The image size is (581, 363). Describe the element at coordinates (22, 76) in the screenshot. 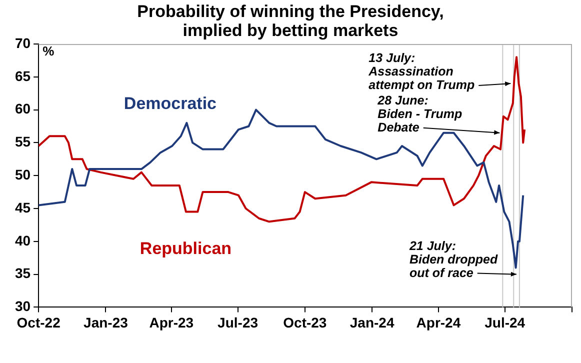

I see `y-tick-label: 65` at that location.